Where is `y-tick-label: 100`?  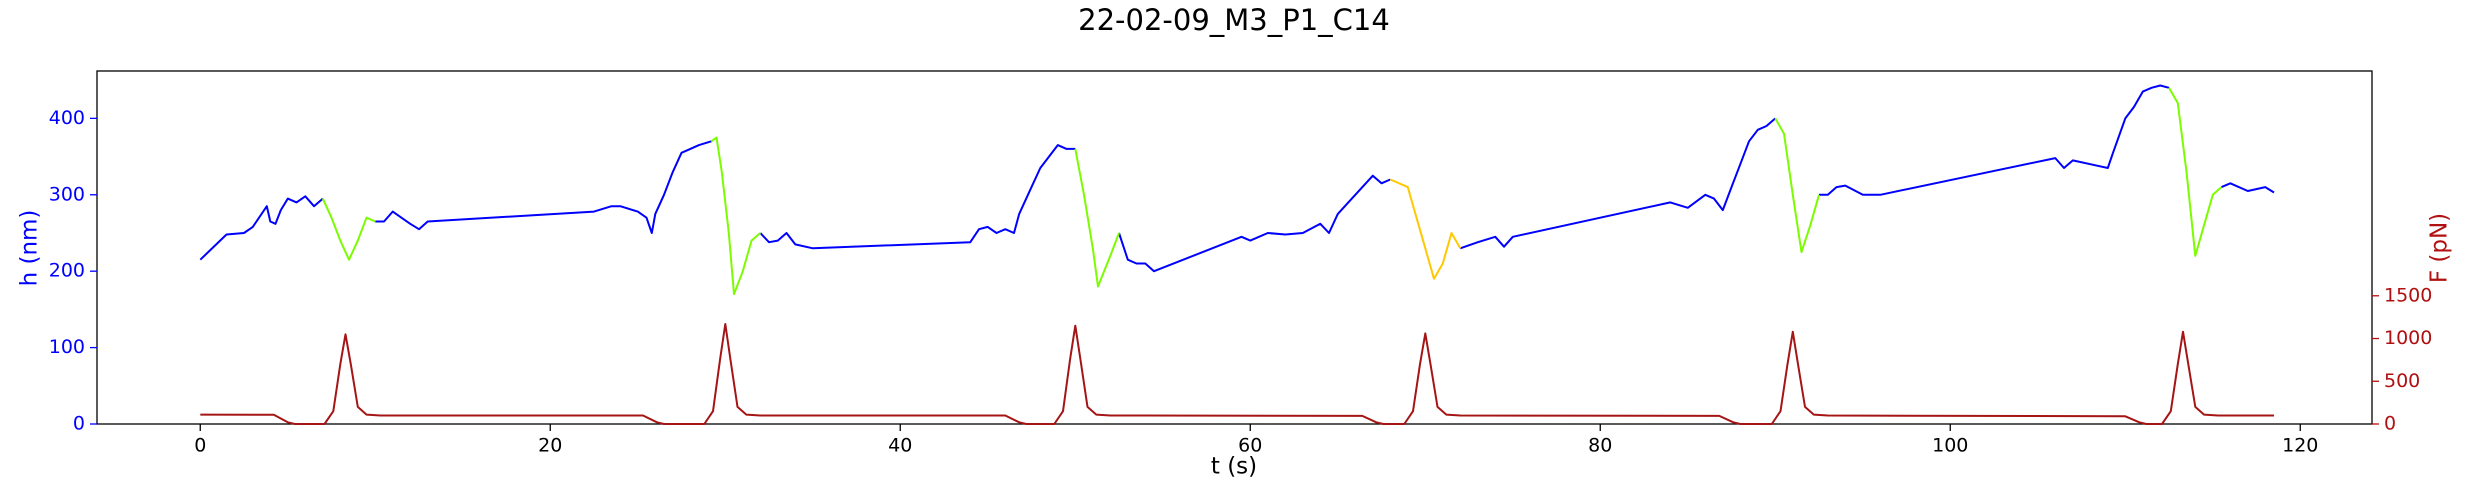
y-tick-label: 100 is located at coordinates (67, 347).